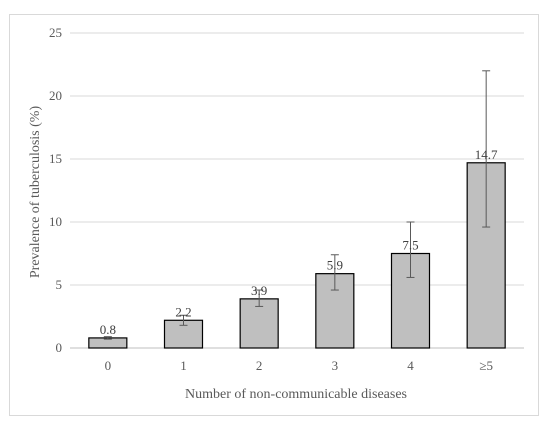 The image size is (550, 426). What do you see at coordinates (55, 32) in the screenshot?
I see `y-tick-label: 25` at bounding box center [55, 32].